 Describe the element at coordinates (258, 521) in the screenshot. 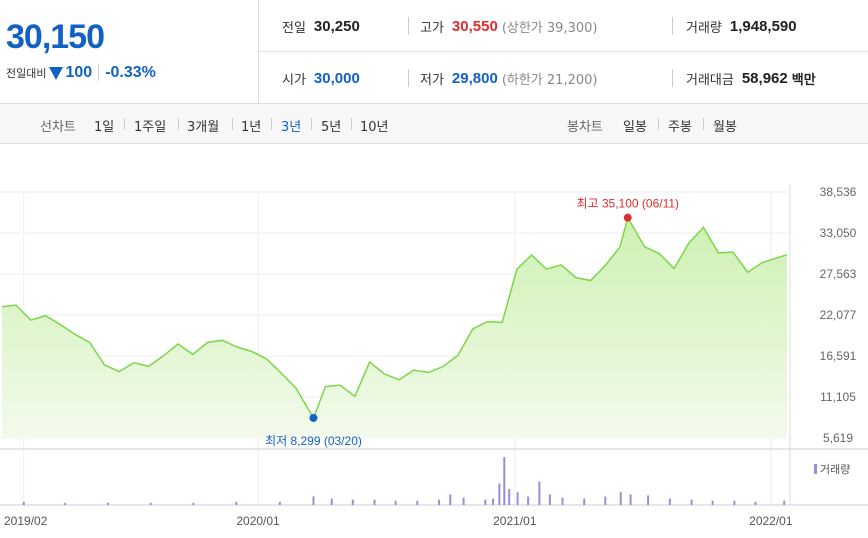

I see `x-tick-label: 2020/01` at that location.